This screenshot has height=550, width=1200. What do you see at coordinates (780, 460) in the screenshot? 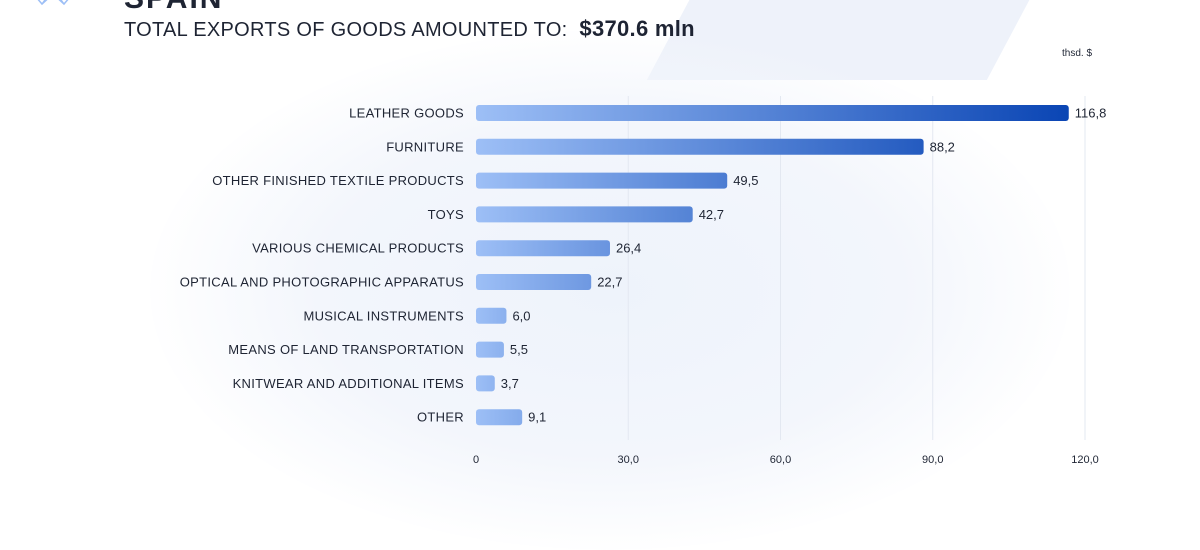
I see `x-tick-label: 60,0` at bounding box center [780, 460].